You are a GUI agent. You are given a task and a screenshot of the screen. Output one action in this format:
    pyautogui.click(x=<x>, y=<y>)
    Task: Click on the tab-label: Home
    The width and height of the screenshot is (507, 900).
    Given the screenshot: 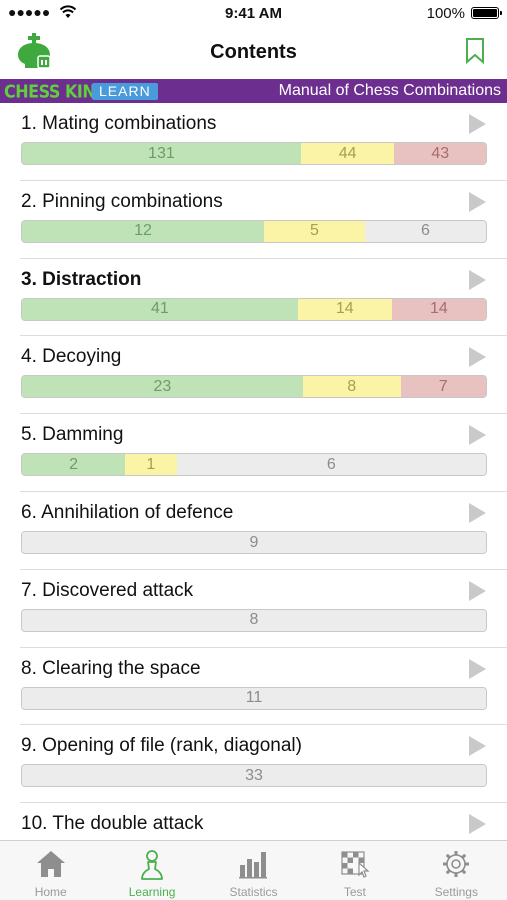 What is the action you would take?
    pyautogui.click(x=50, y=892)
    